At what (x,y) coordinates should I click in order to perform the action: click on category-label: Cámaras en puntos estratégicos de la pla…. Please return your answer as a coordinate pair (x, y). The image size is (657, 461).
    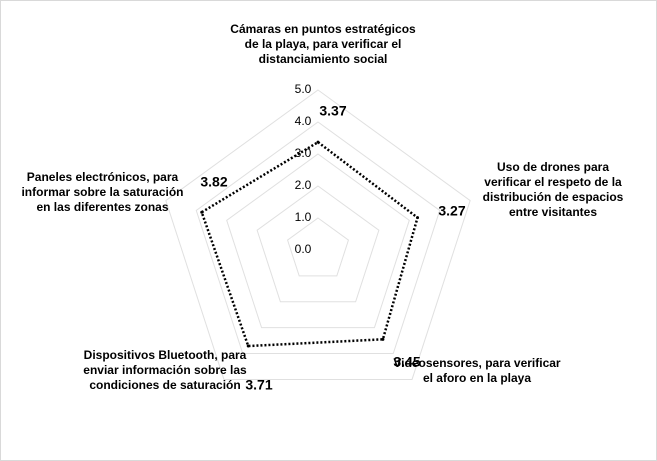
    Looking at the image, I should click on (323, 44).